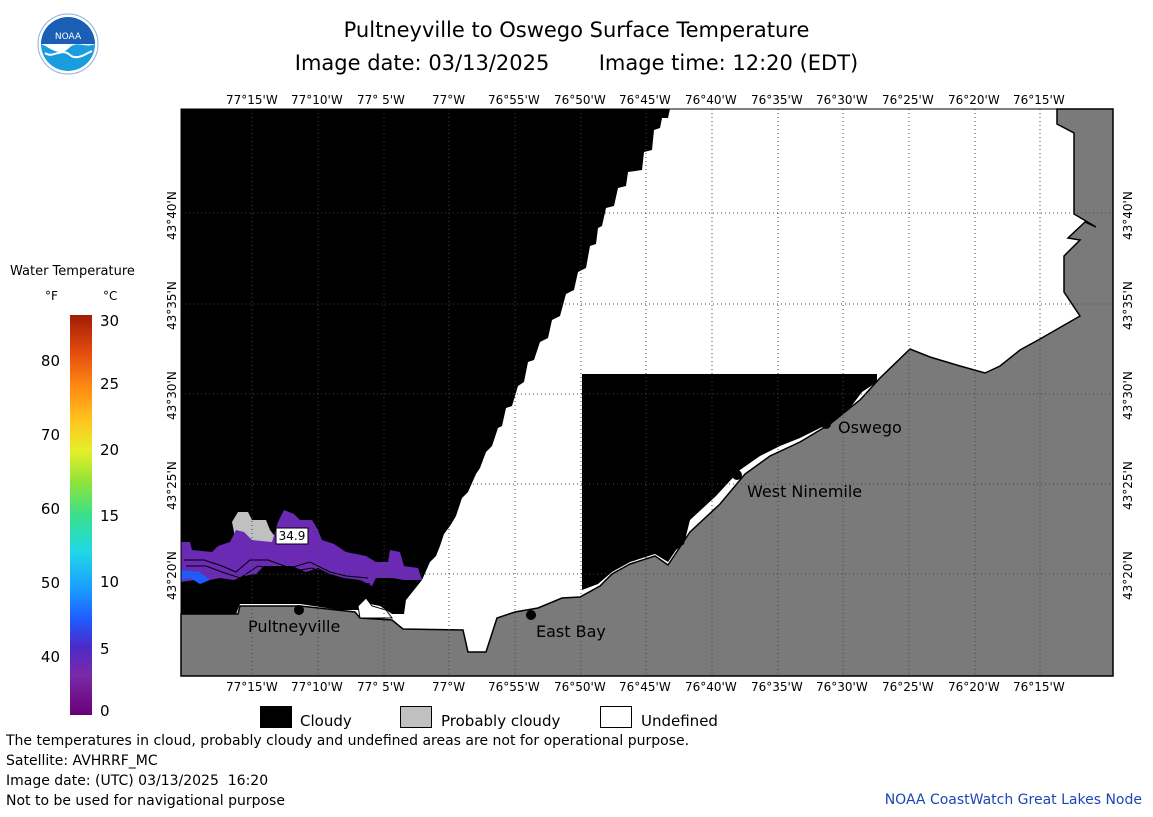  What do you see at coordinates (805, 491) in the screenshot?
I see `place-label-west-ninemile: West Ninemile` at bounding box center [805, 491].